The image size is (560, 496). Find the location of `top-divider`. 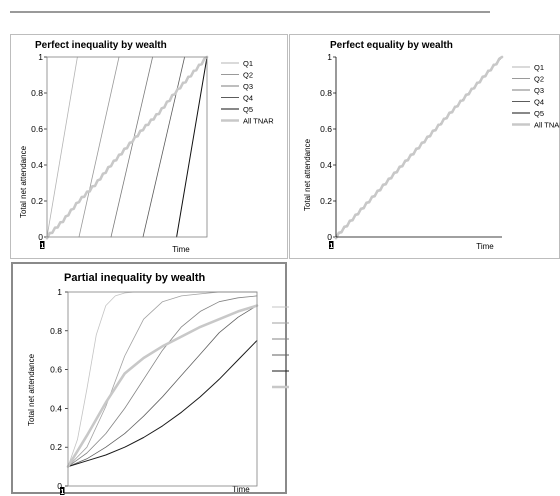

top-divider is located at coordinates (250, 12).